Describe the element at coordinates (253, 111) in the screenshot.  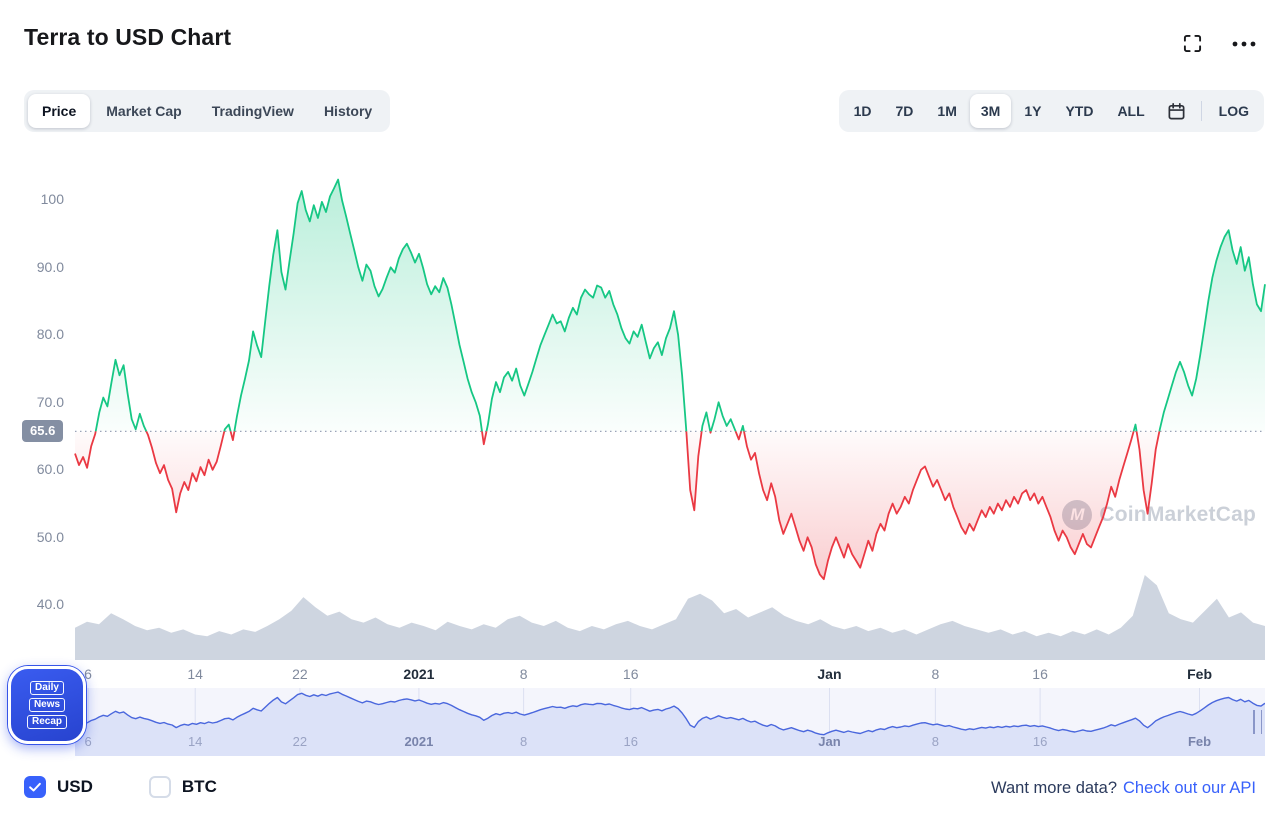
I see `tab-tradingview: TradingView` at that location.